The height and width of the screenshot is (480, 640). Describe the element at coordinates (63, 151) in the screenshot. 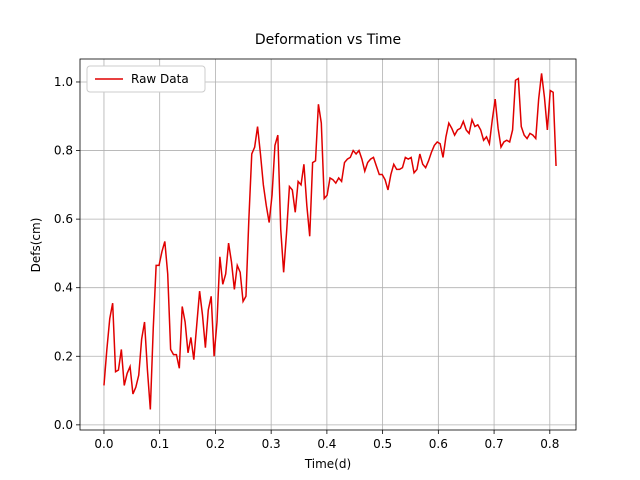

I see `y-tick-label: 0.8` at that location.